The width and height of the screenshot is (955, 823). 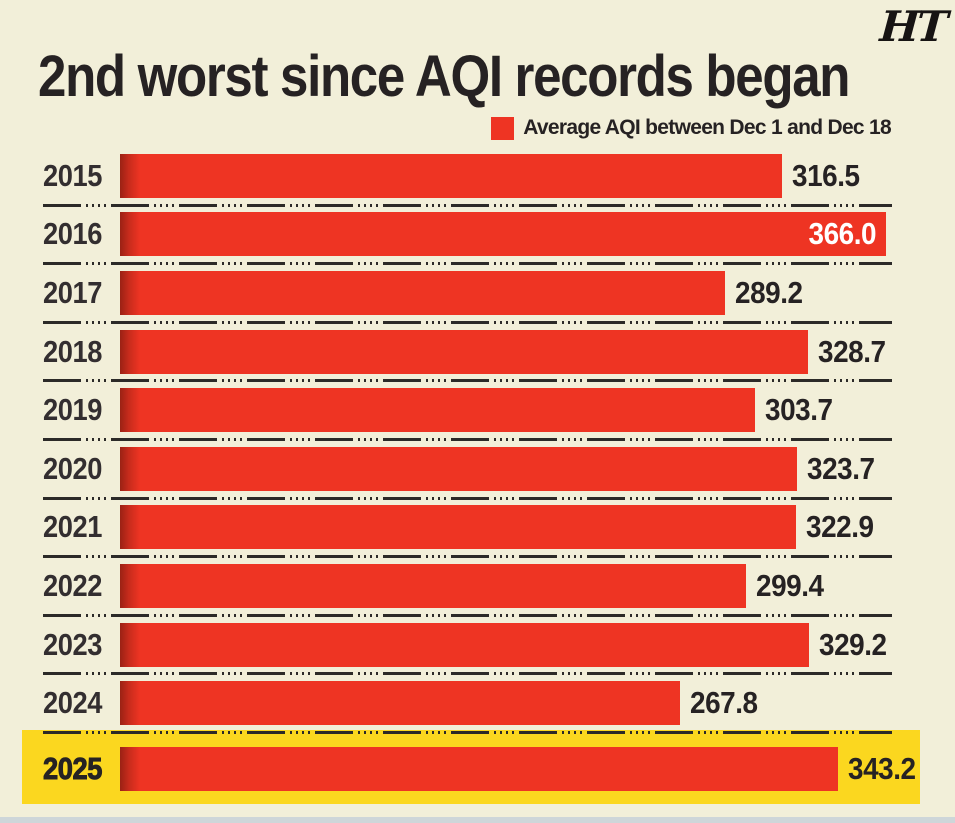 I want to click on bar-row-2025: 2025 343.2, so click(x=477, y=766).